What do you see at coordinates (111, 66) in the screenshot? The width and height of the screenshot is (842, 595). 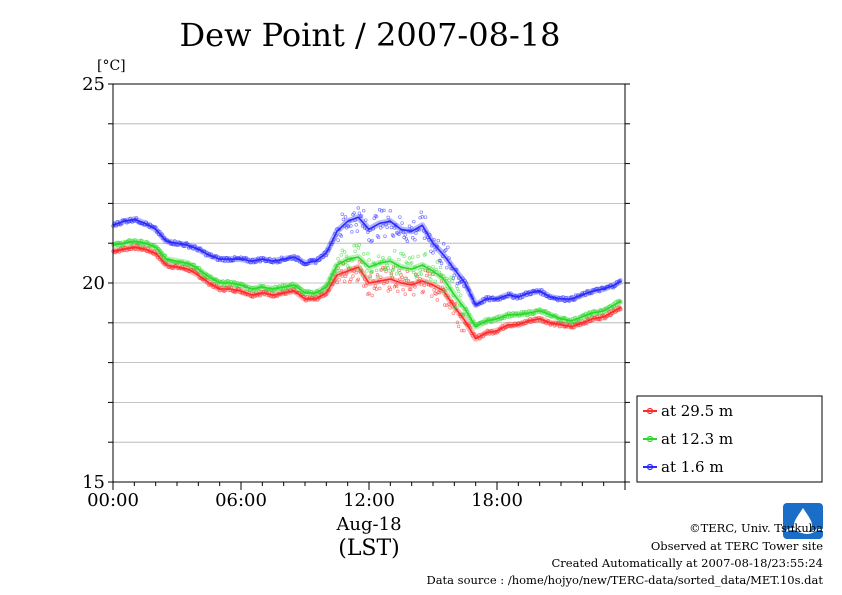 I see `y-axis-unit: [°C]` at bounding box center [111, 66].